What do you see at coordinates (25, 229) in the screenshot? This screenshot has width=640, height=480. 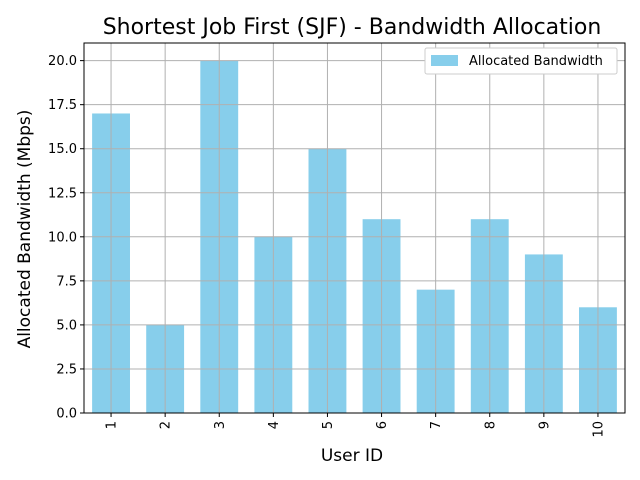 I see `y-axis-label: Allocated Bandwidth (Mbps)` at bounding box center [25, 229].